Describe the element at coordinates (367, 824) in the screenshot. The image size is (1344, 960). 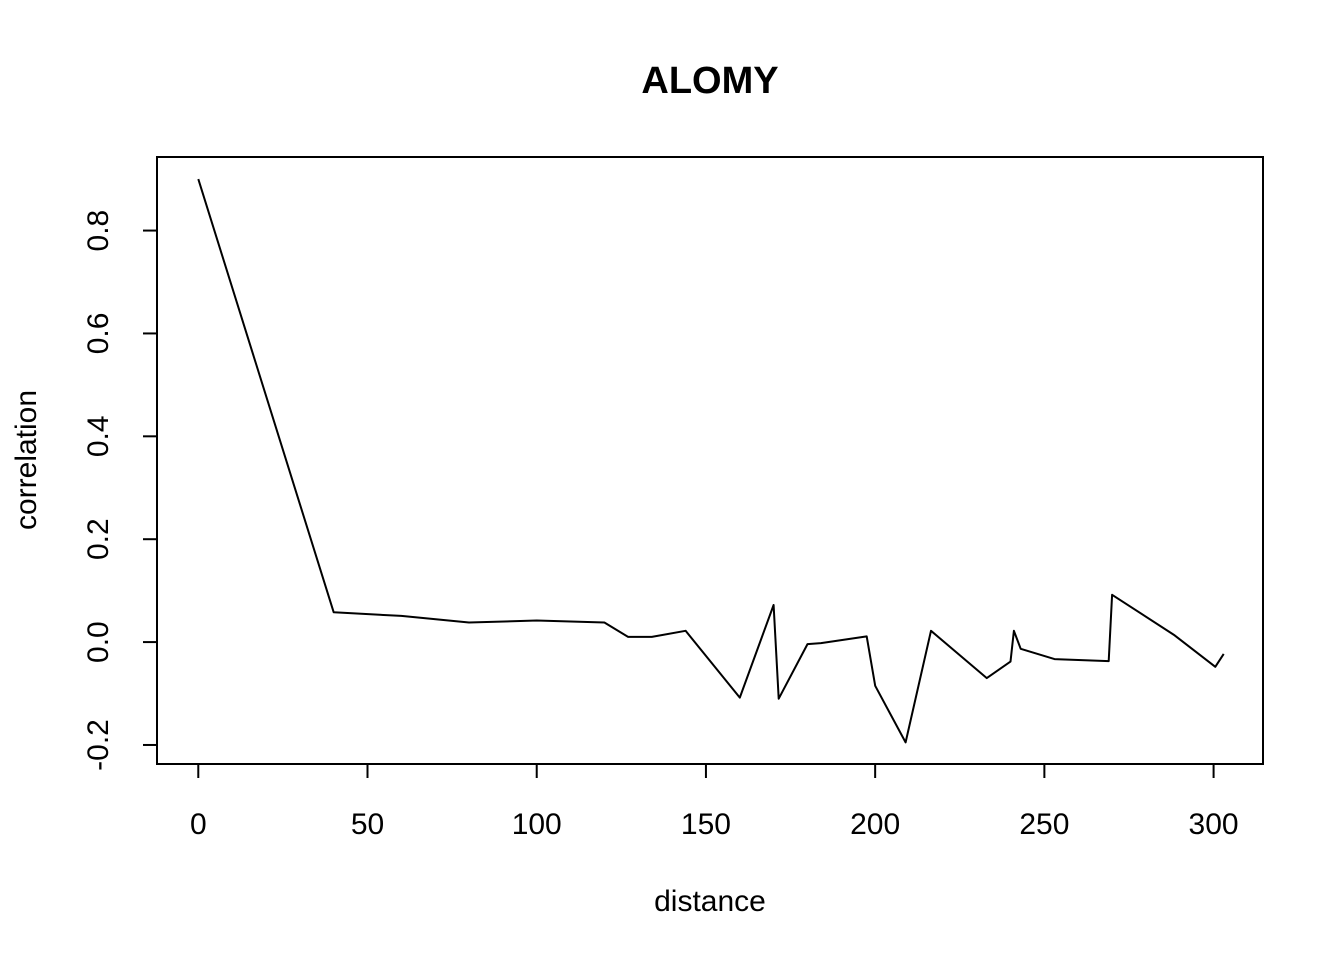
I see `x-tick-label: 50` at that location.